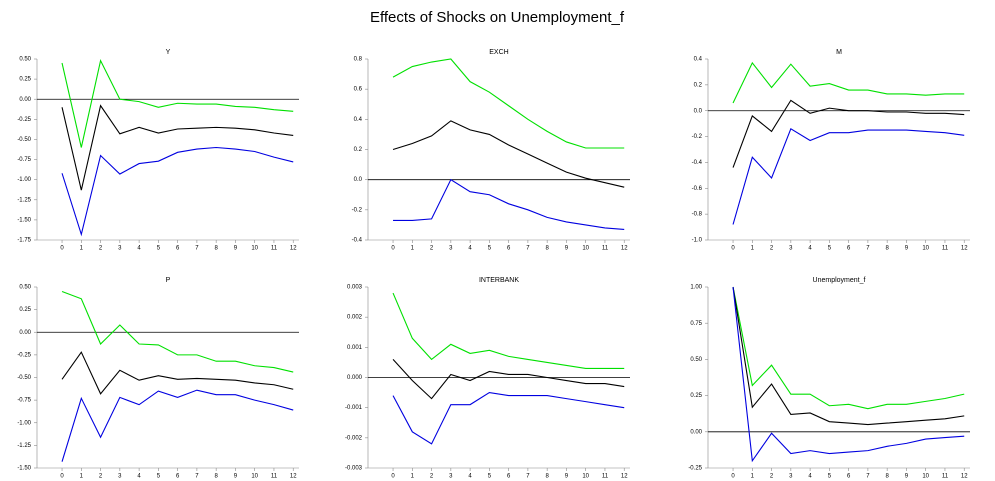 The width and height of the screenshot is (995, 481). What do you see at coordinates (358, 90) in the screenshot?
I see `y-tick-label: 0.6` at bounding box center [358, 90].